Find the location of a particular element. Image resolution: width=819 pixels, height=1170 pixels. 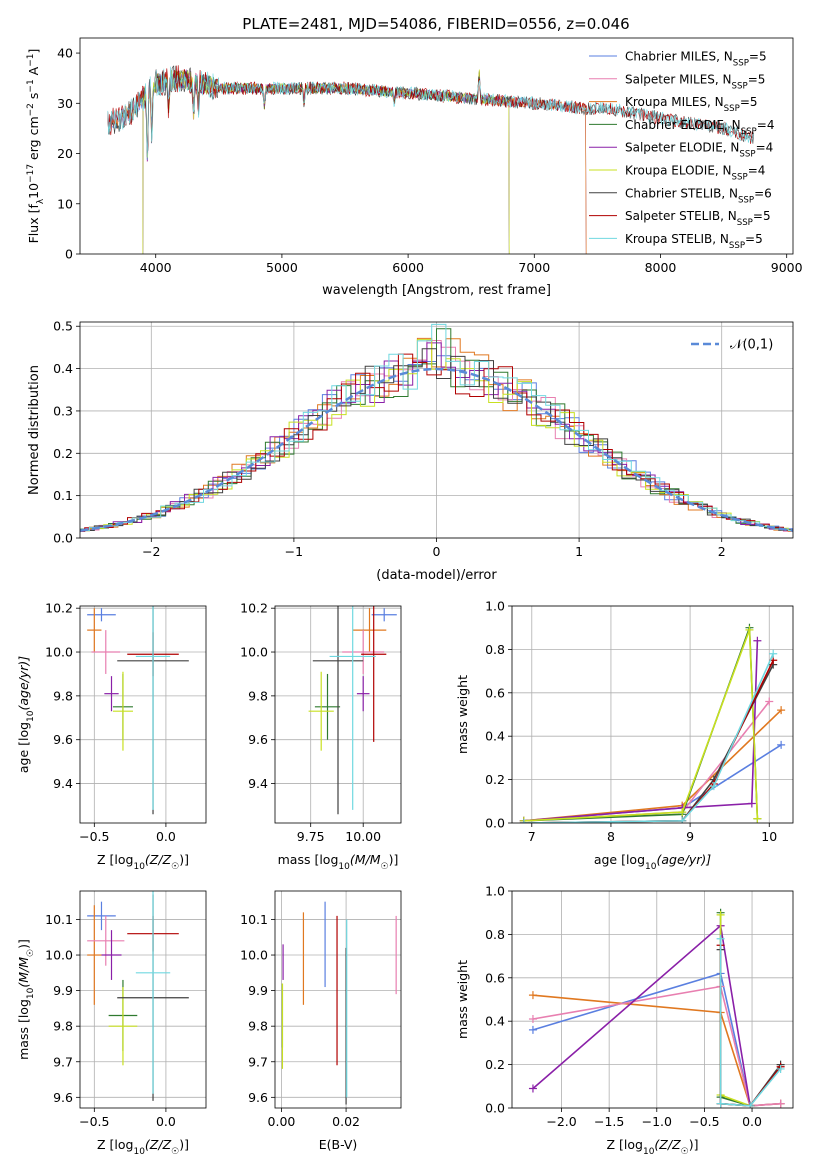

legend-label: Kroupa MILES, NSSP=5 is located at coordinates (691, 104).